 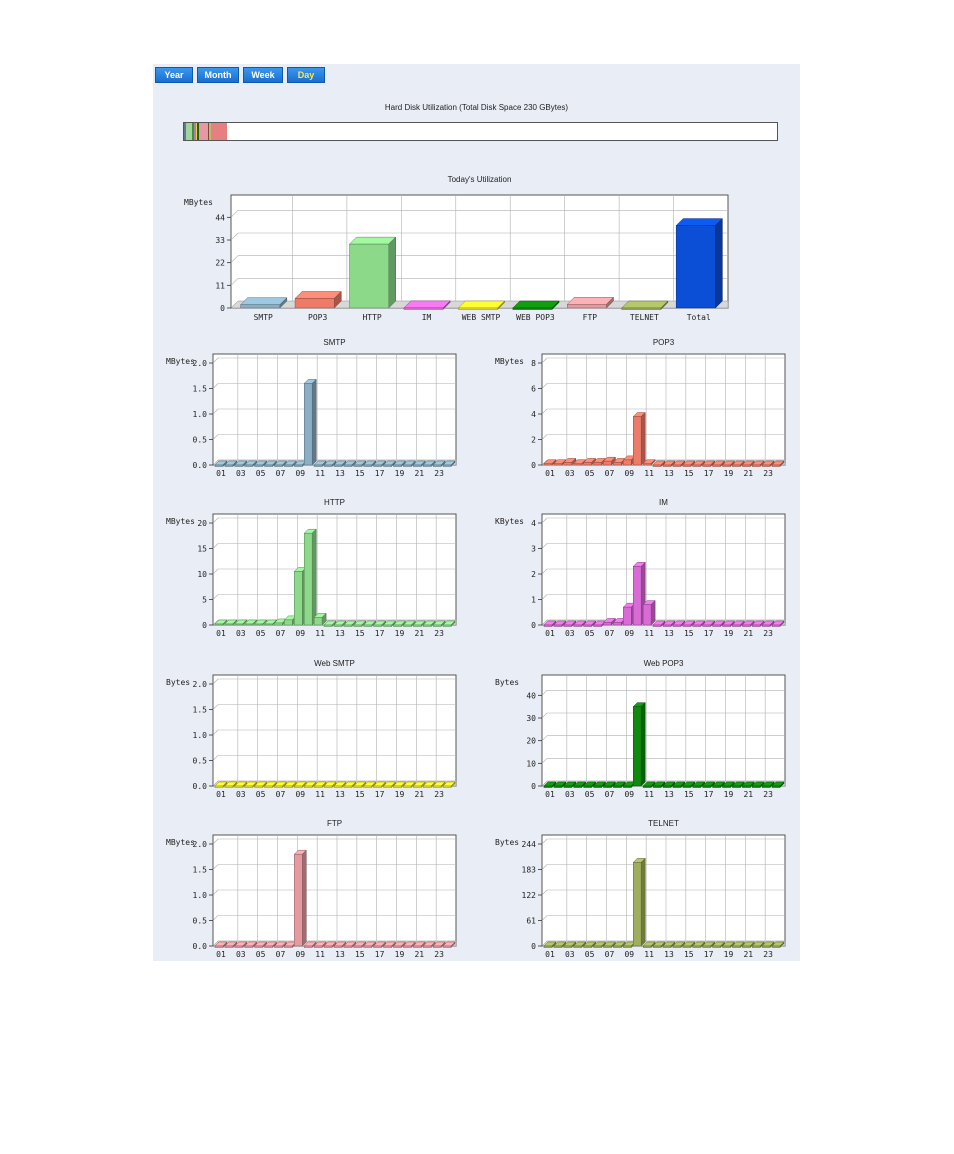 I want to click on y-tick-label: 20, so click(x=202, y=523).